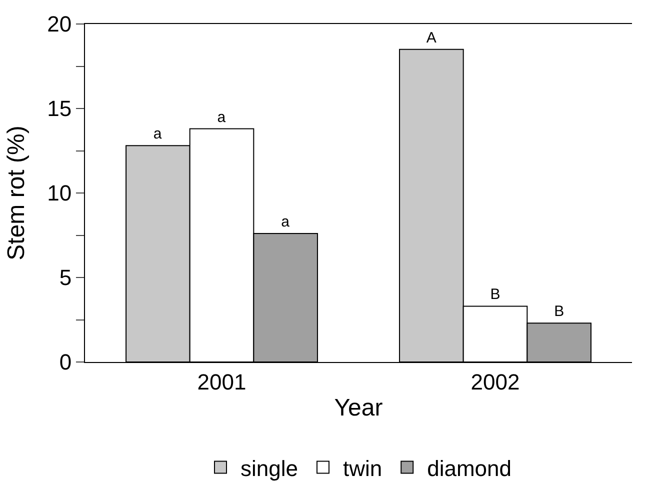 The height and width of the screenshot is (500, 662). Describe the element at coordinates (59, 193) in the screenshot. I see `y-tick-label: 10` at that location.